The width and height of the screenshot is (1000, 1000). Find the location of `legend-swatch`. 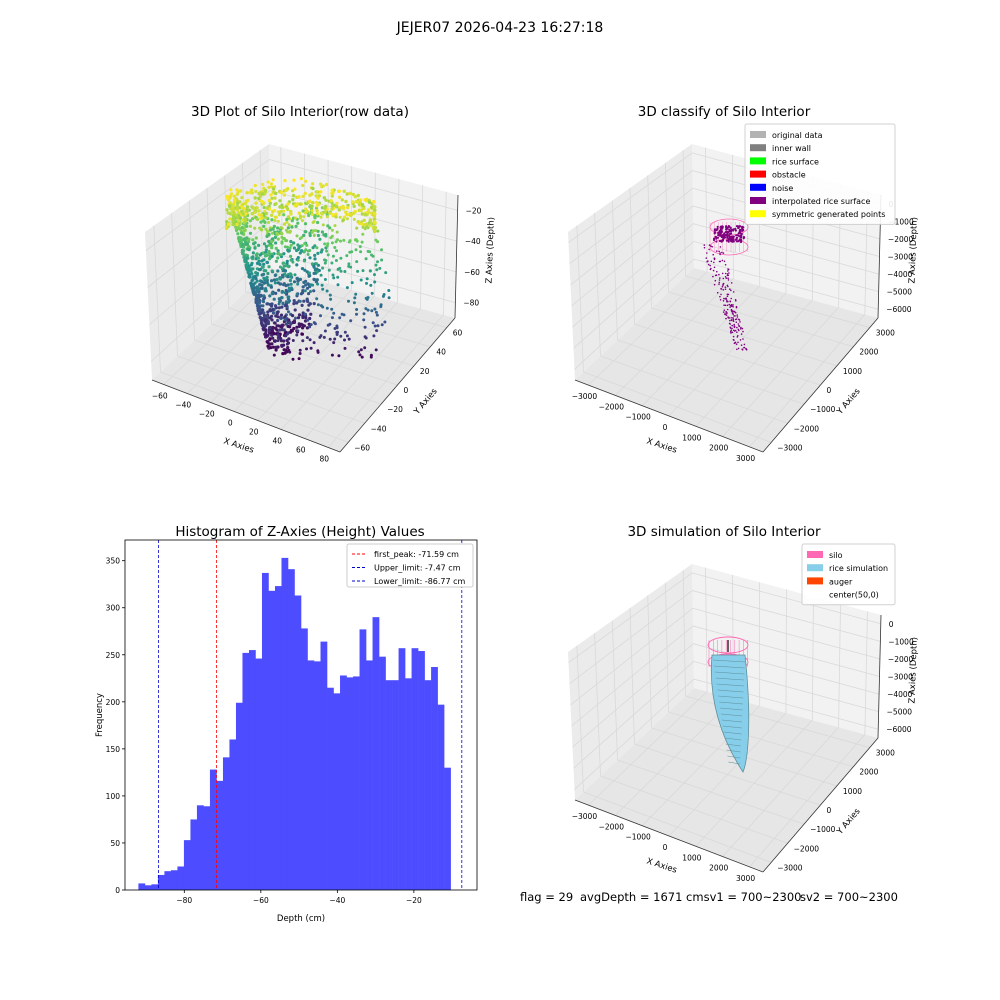

legend-swatch is located at coordinates (815, 568).